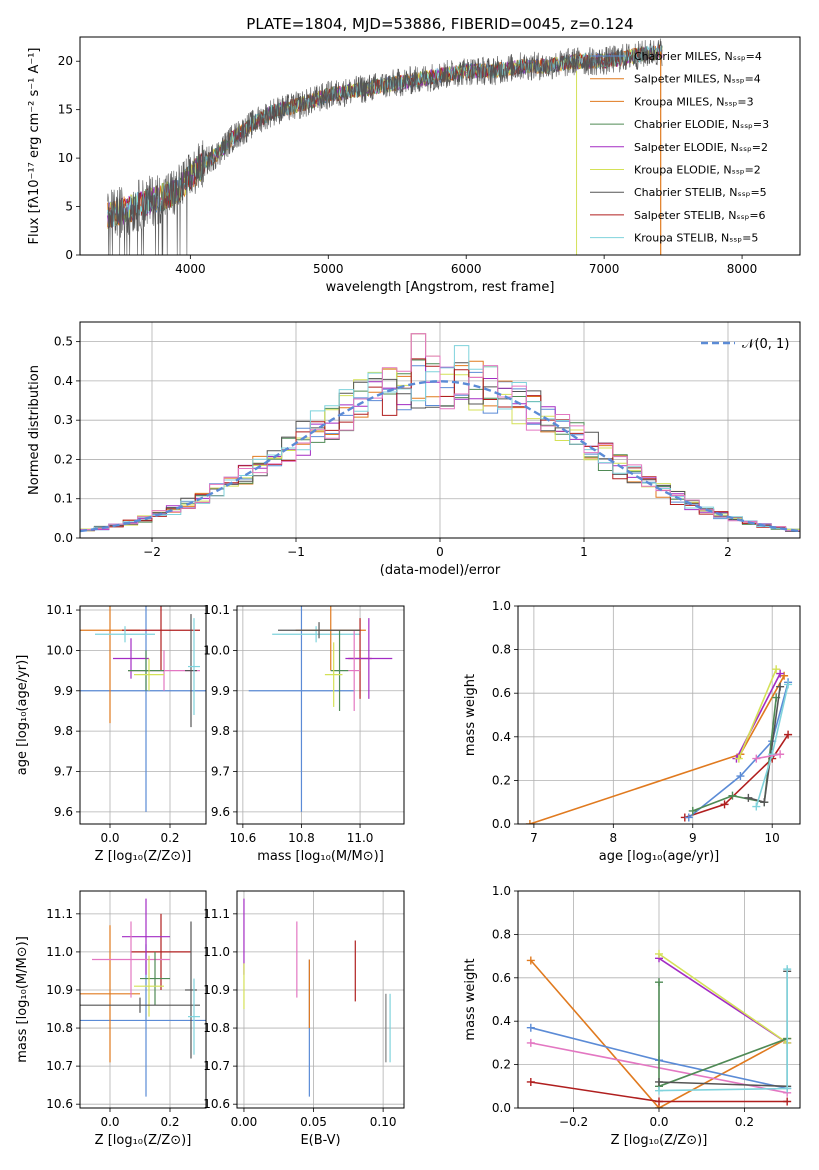 This screenshot has height=1170, width=819. I want to click on legend-label: Salpeter STELIB, Nₛₛₚ=6, so click(700, 215).